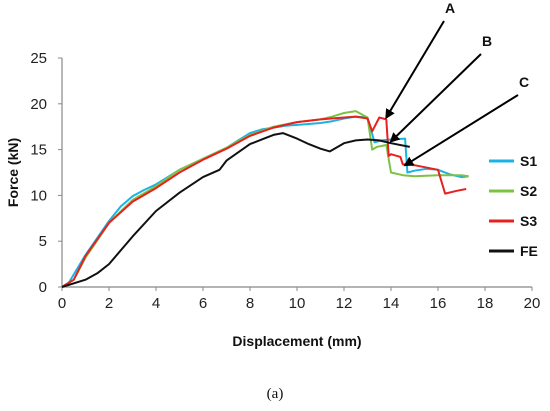 The height and width of the screenshot is (411, 550). I want to click on x-tick-label: 8, so click(250, 303).